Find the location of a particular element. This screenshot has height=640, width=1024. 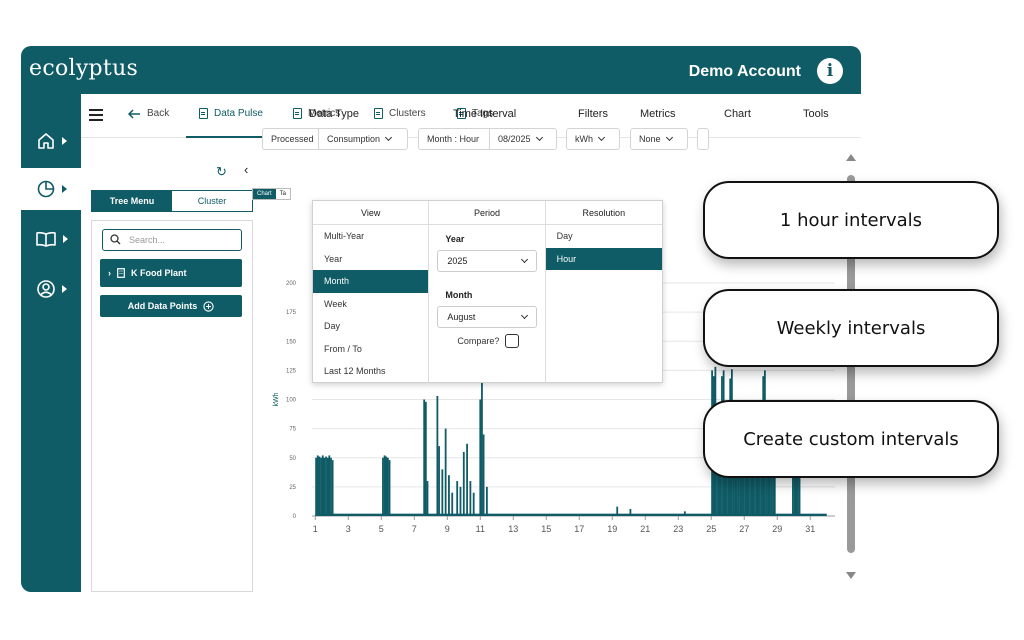

compare-checkbox is located at coordinates (512, 341).